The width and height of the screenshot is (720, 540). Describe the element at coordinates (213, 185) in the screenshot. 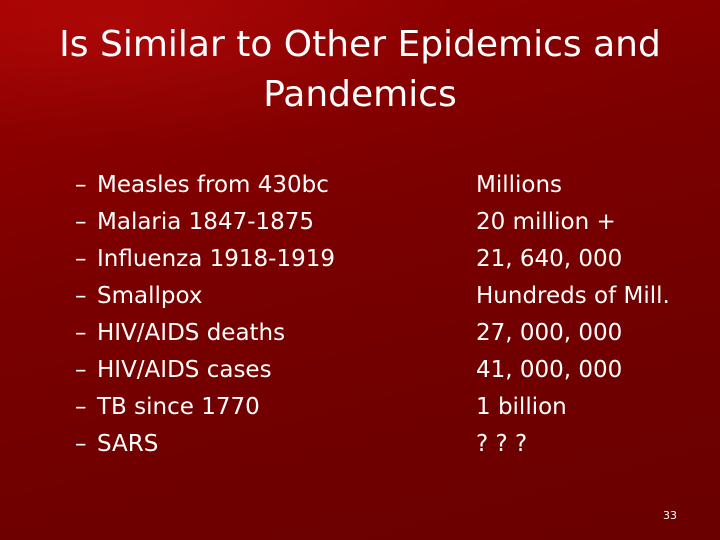

I see `disease-label: Measles from 430bc` at that location.